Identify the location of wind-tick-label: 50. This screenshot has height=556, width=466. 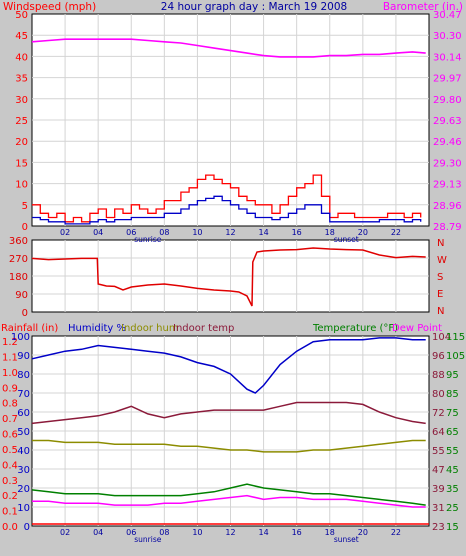
(21, 15).